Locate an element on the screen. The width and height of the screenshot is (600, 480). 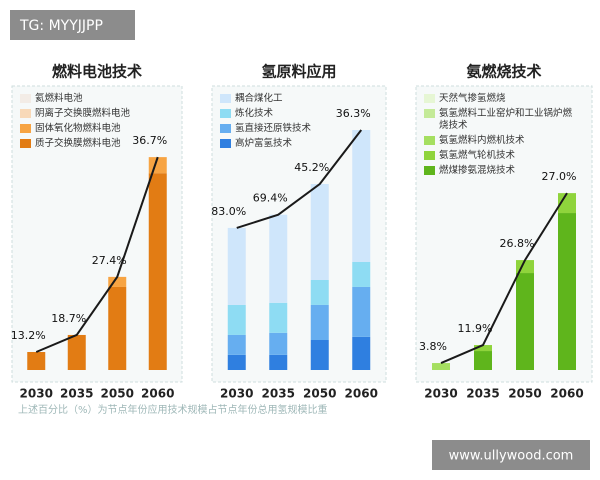
legend-item: 氨氢燃气轮机技术 is located at coordinates (499, 156).